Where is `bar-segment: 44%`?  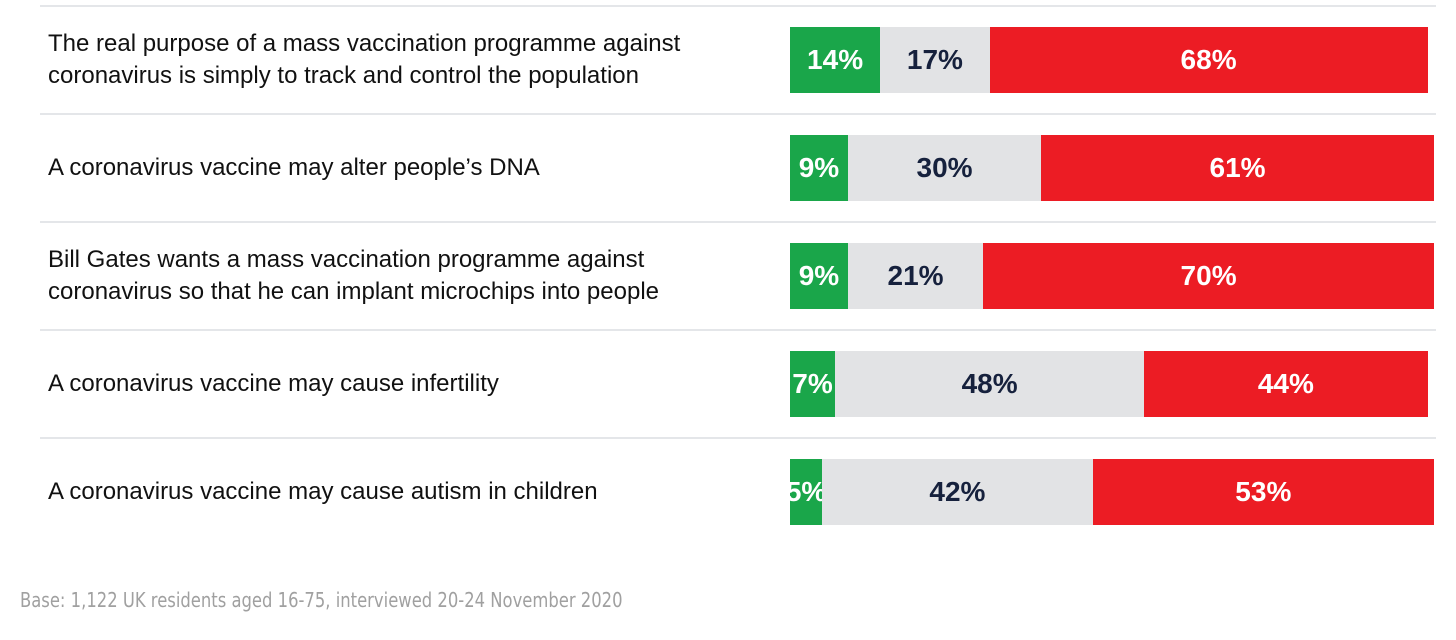
bar-segment: 44% is located at coordinates (1286, 384).